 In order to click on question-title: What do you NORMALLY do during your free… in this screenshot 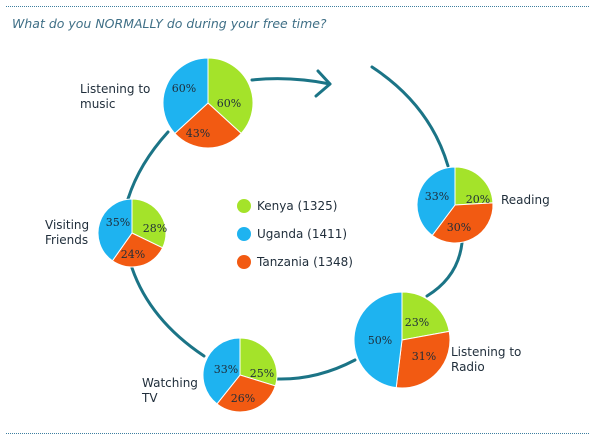, I will do `click(169, 23)`.